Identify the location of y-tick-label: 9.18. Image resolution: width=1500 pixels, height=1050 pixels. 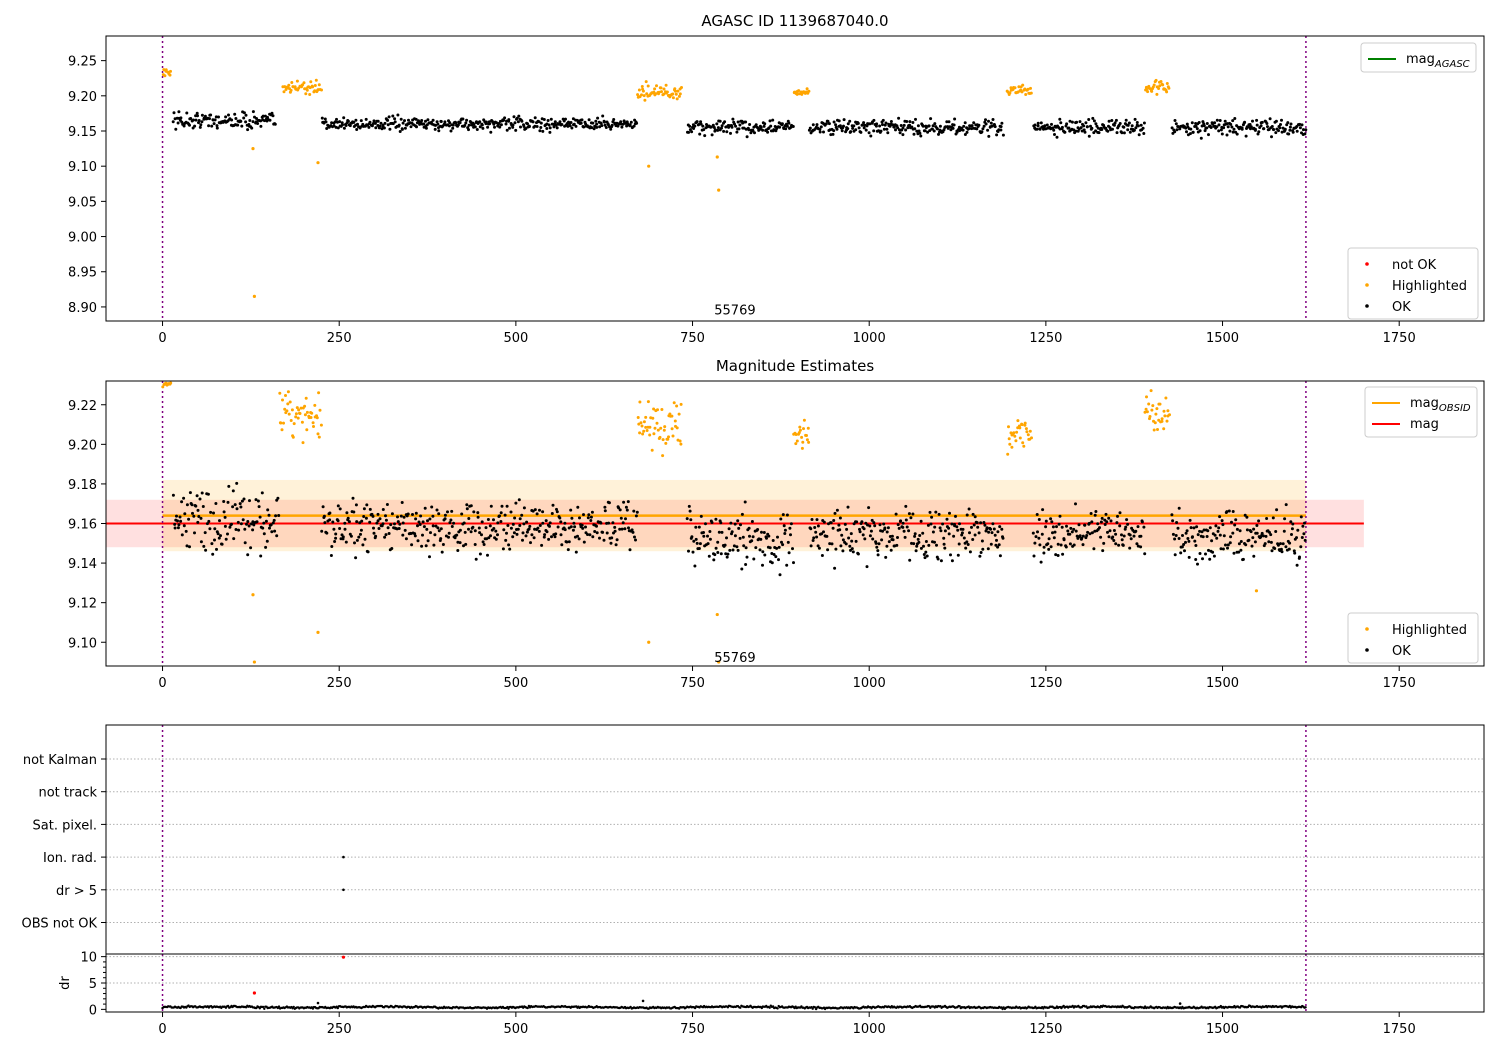
(82, 485).